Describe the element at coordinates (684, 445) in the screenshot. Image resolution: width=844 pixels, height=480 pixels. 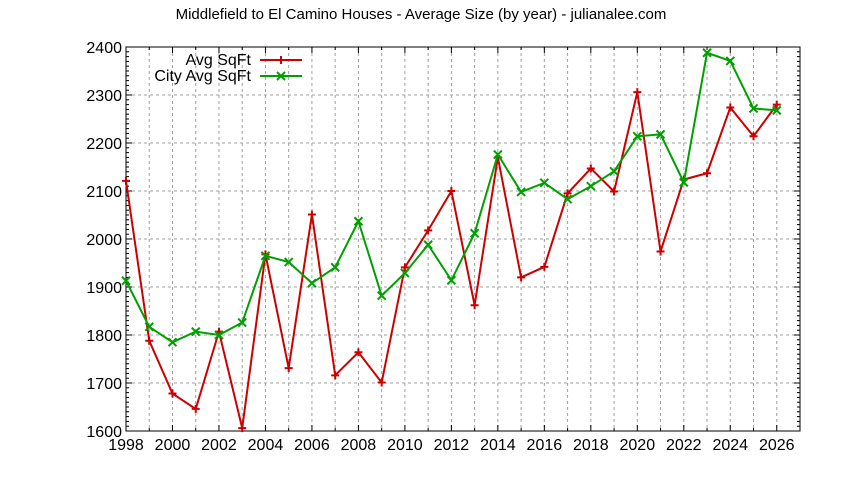
I see `x-tick-label: 2022` at that location.